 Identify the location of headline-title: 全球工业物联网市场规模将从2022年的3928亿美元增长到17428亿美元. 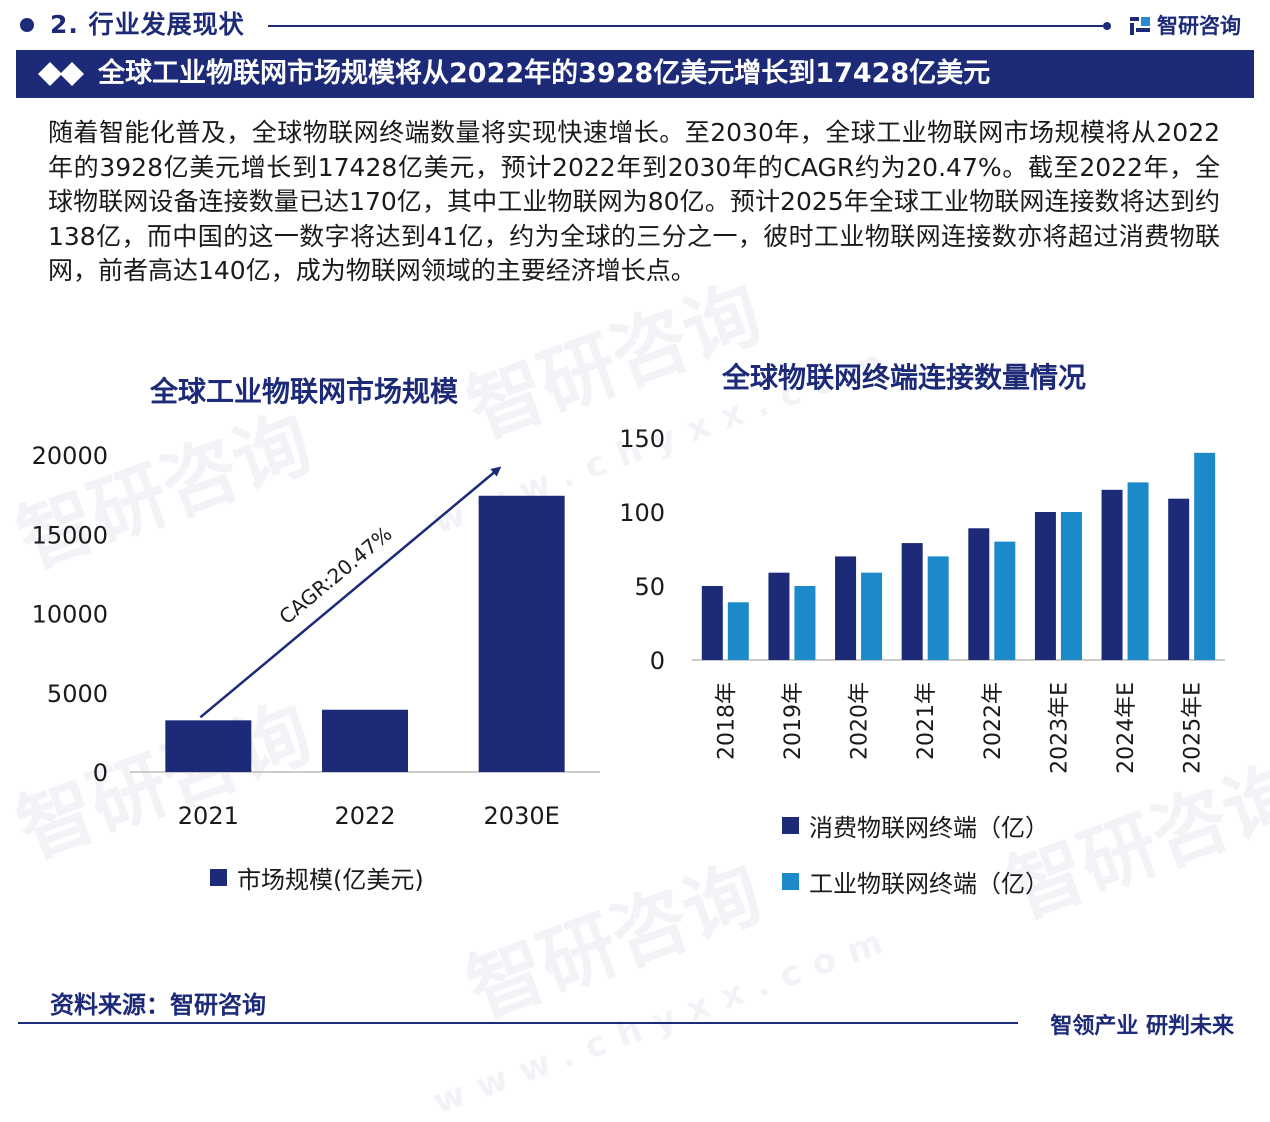
(544, 73).